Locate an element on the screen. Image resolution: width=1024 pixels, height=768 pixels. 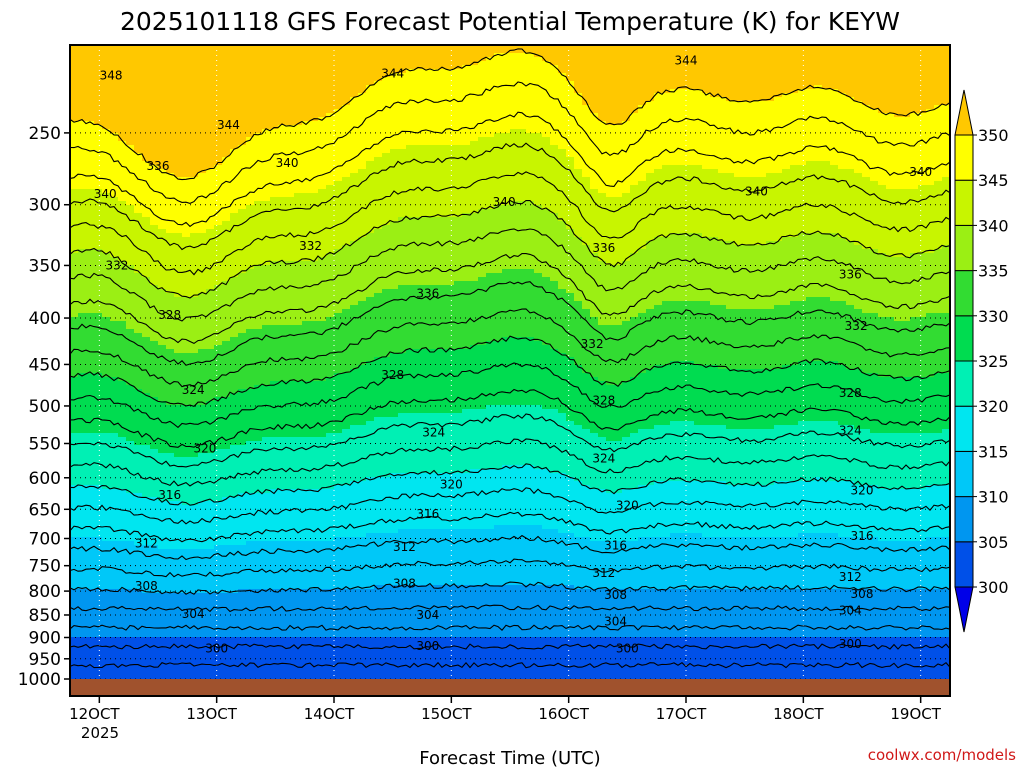
colorbar-extend-bottom is located at coordinates (964, 609).